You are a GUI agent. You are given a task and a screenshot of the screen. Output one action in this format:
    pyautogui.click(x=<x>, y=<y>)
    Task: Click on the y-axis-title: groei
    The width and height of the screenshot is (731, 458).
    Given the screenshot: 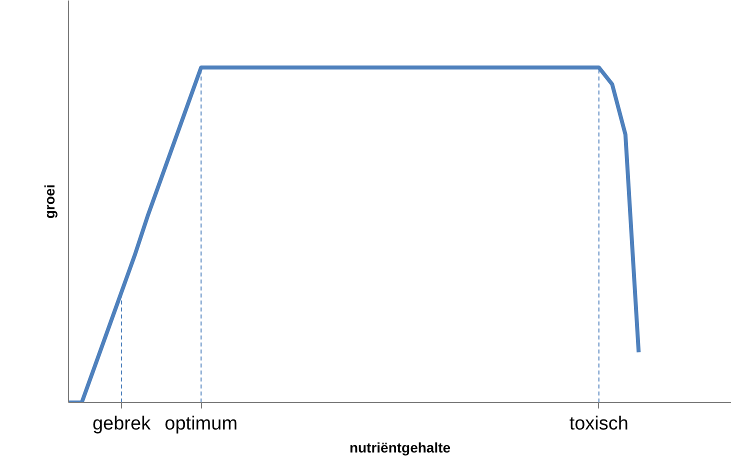 What is the action you would take?
    pyautogui.click(x=50, y=201)
    